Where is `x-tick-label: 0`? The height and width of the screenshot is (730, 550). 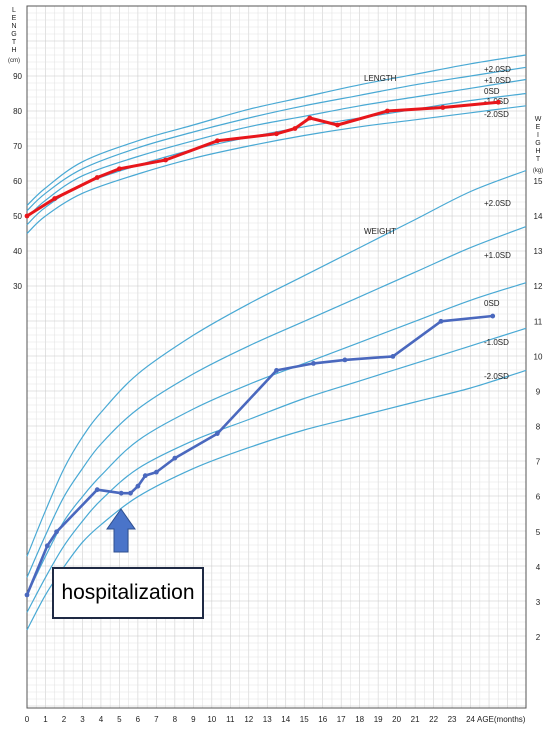 x-tick-label: 0 is located at coordinates (27, 719).